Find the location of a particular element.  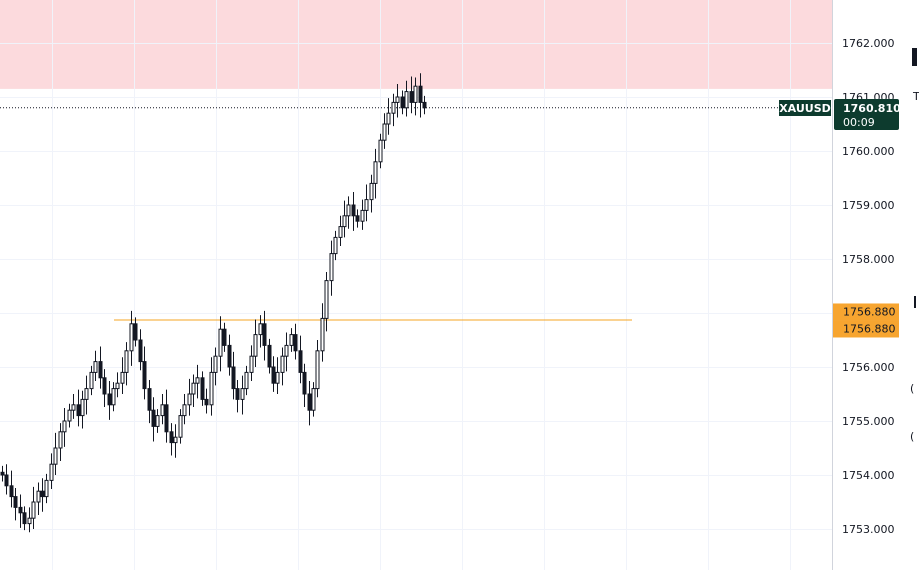

toolbar-glyph: ( is located at coordinates (912, 388).